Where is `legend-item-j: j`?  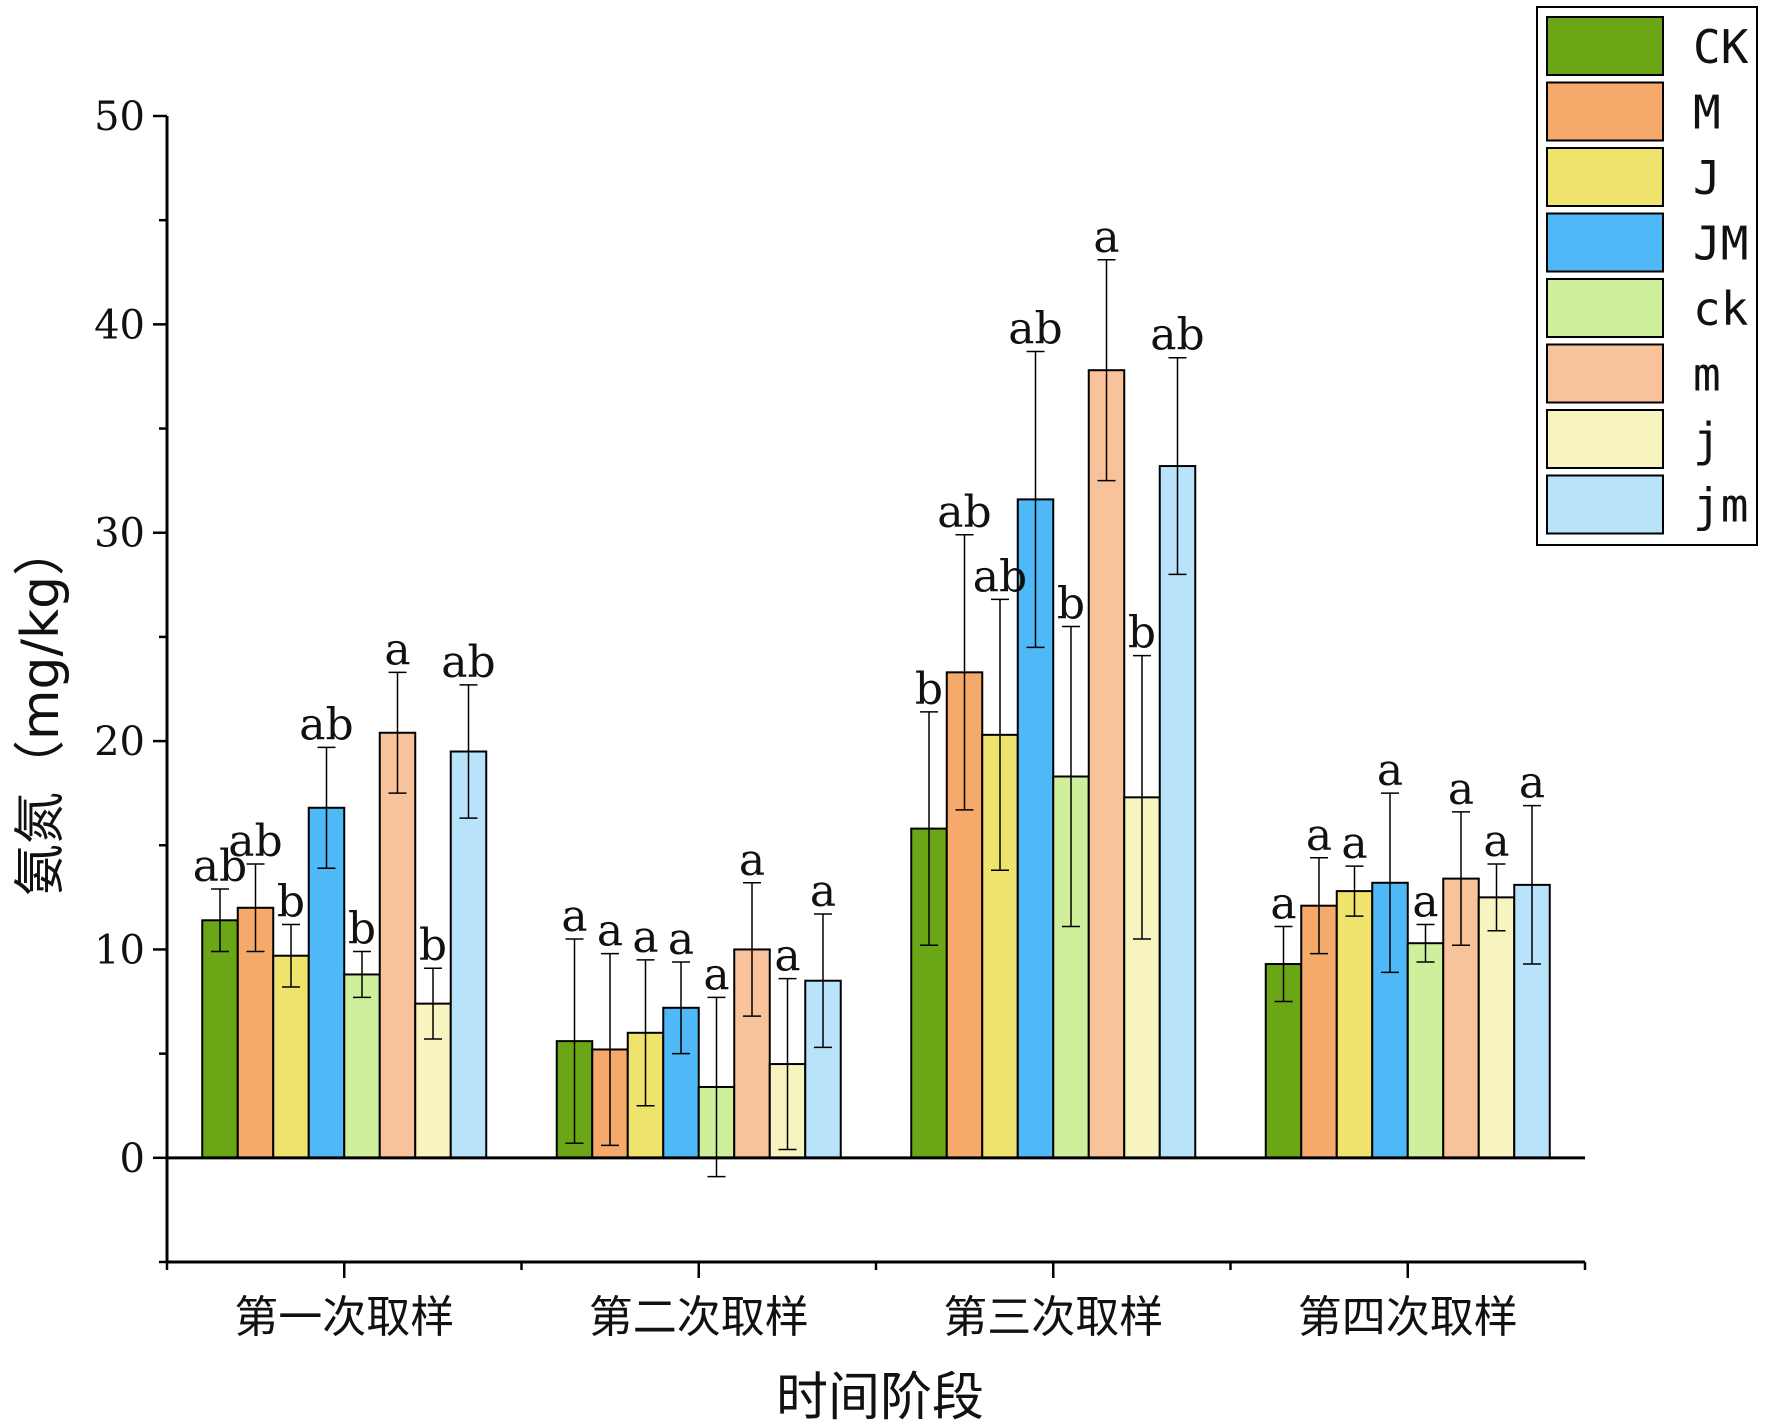
legend-item-j: j is located at coordinates (1633, 439).